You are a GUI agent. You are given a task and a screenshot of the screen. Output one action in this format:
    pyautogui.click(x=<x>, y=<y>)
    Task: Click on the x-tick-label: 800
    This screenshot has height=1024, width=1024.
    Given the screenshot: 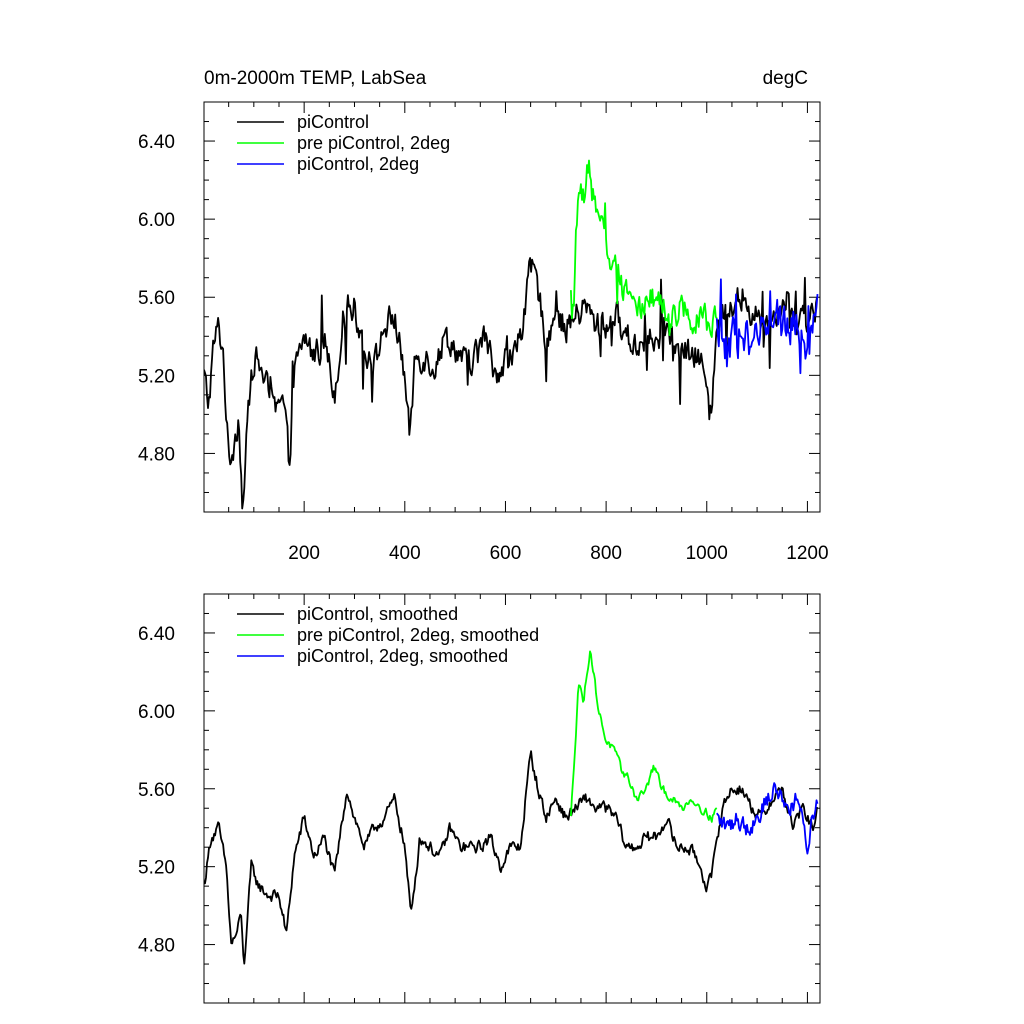 What is the action you would take?
    pyautogui.click(x=606, y=553)
    